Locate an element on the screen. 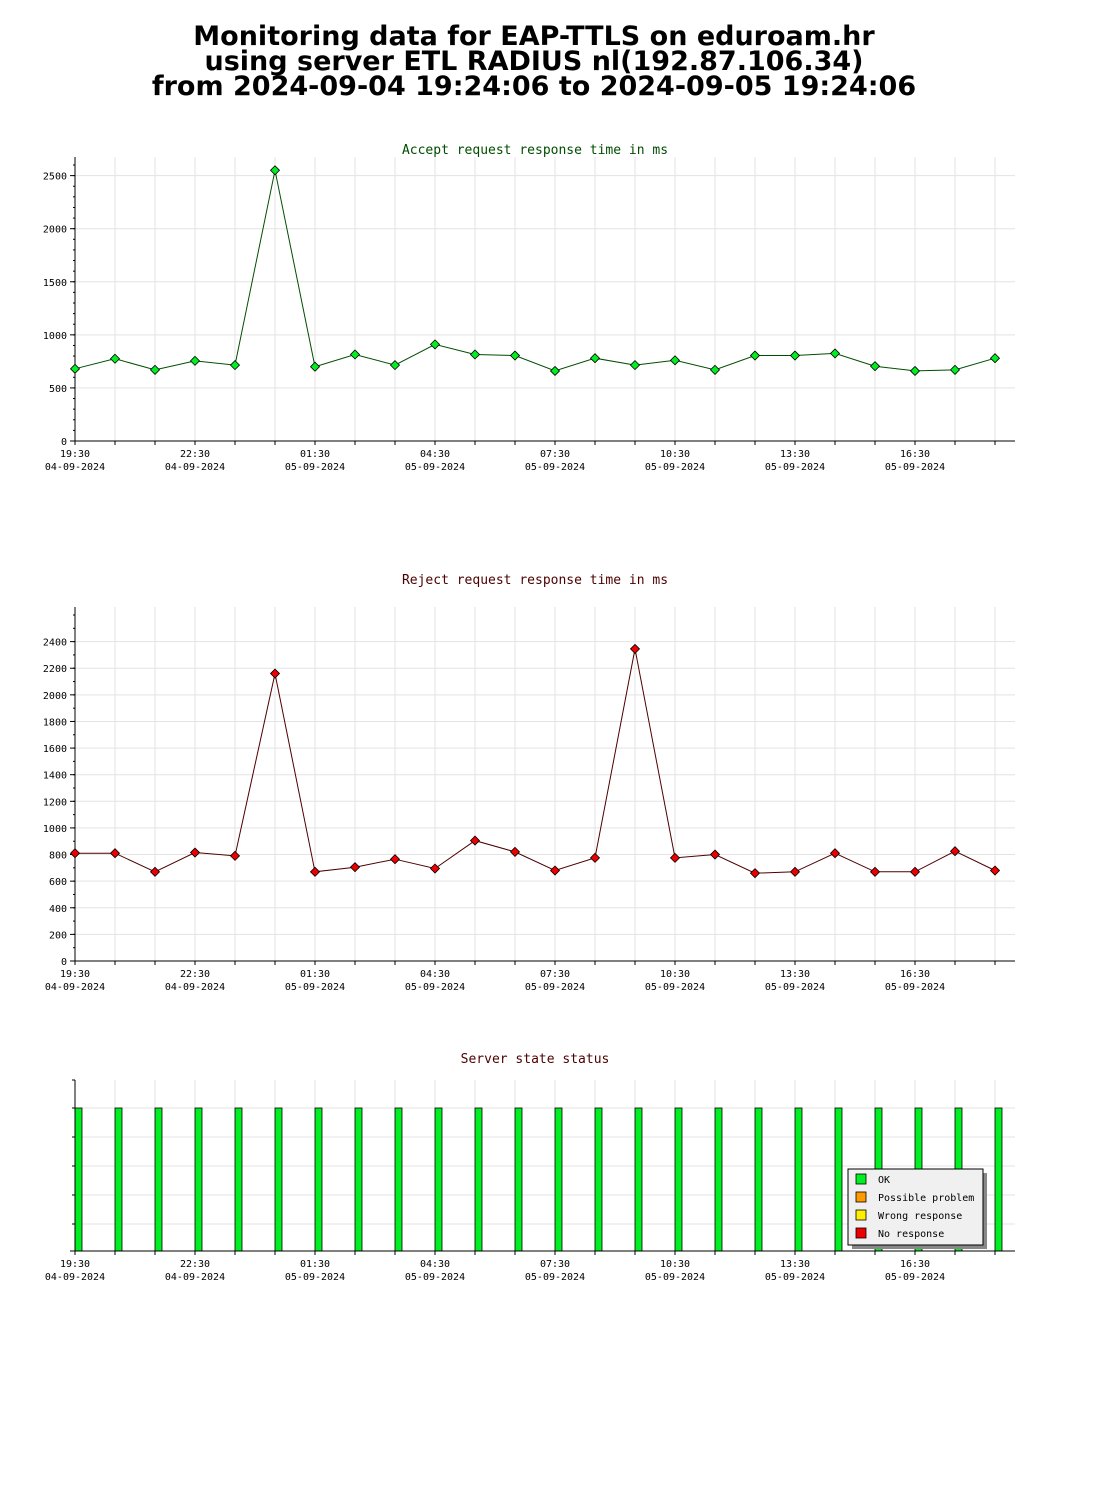 The width and height of the screenshot is (1100, 1500). y-tick-label: 1200 is located at coordinates (55, 802).